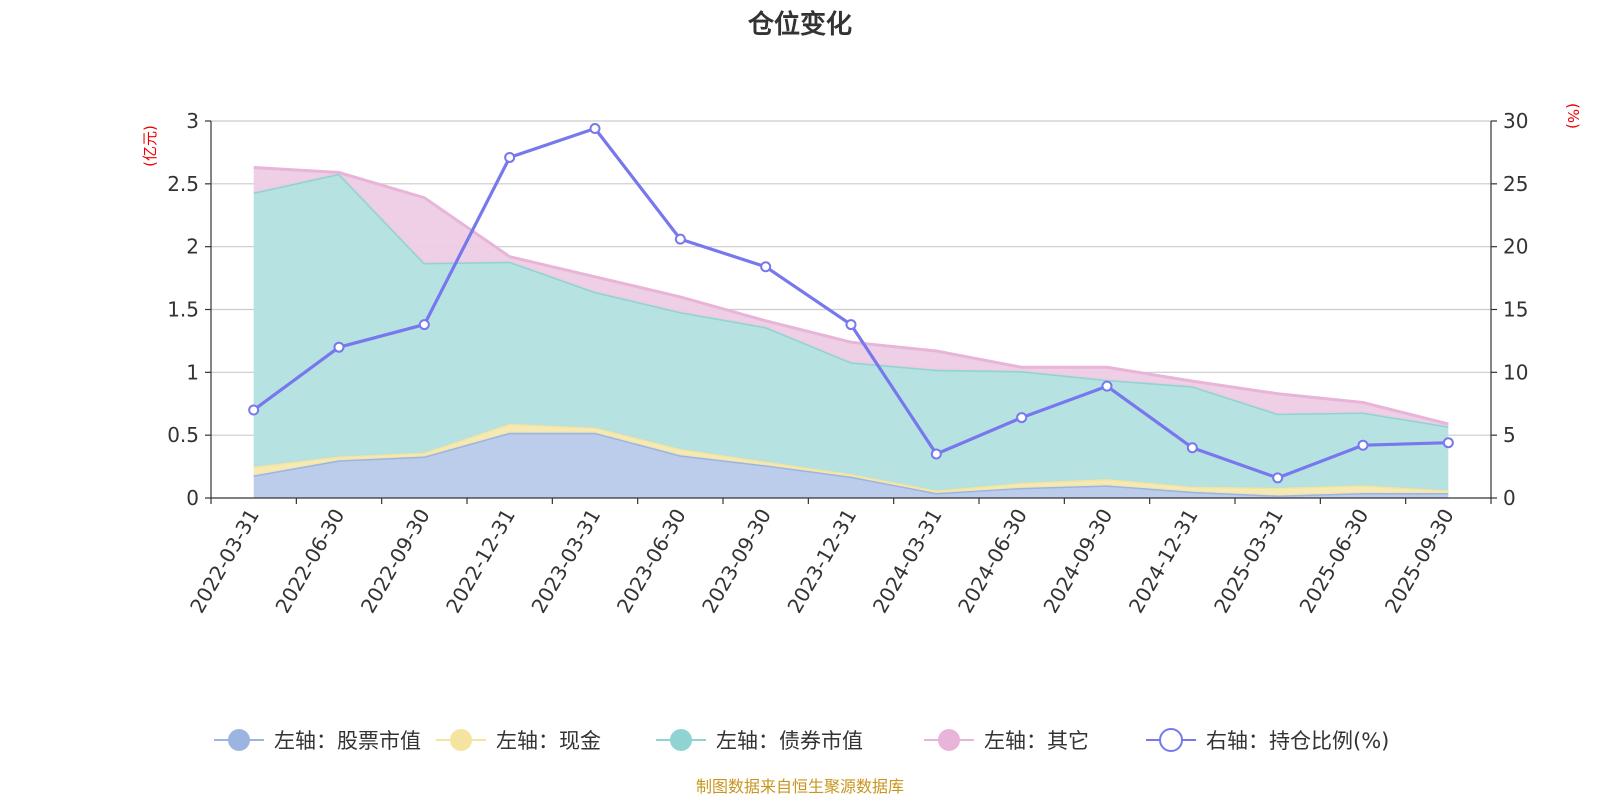 The image size is (1600, 800). What do you see at coordinates (183, 435) in the screenshot?
I see `left-tick-label-1: 0.5` at bounding box center [183, 435].